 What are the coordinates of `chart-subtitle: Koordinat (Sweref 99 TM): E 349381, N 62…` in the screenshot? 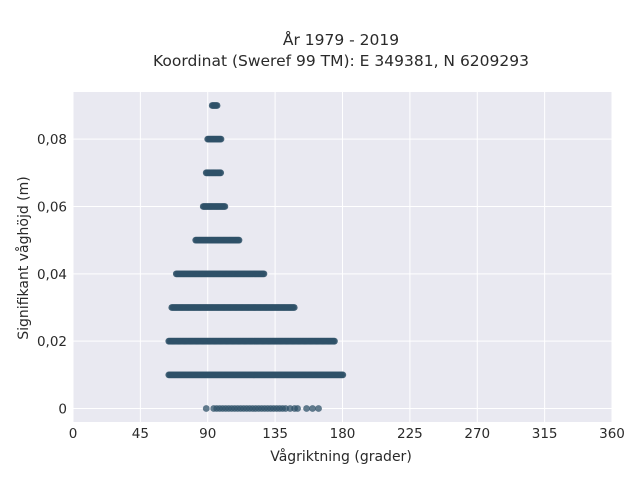 It's located at (341, 61).